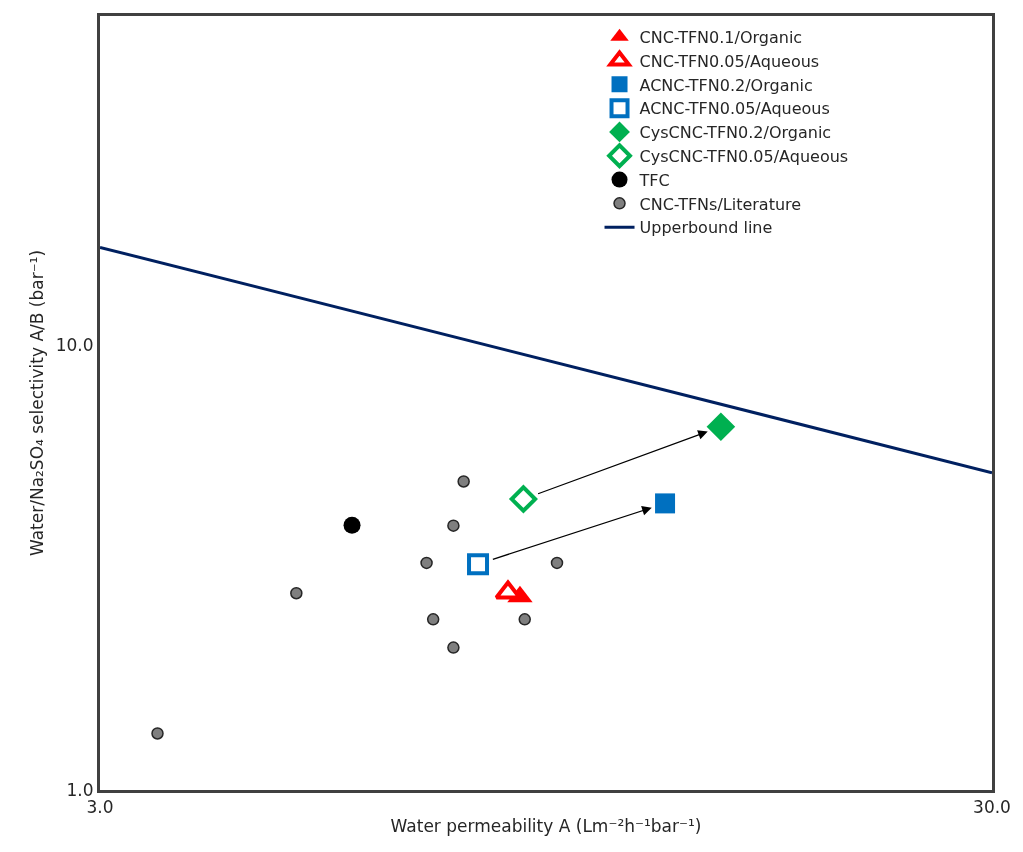 This screenshot has height=852, width=1023. What do you see at coordinates (80, 789) in the screenshot?
I see `y-tick-label: 1.0` at bounding box center [80, 789].